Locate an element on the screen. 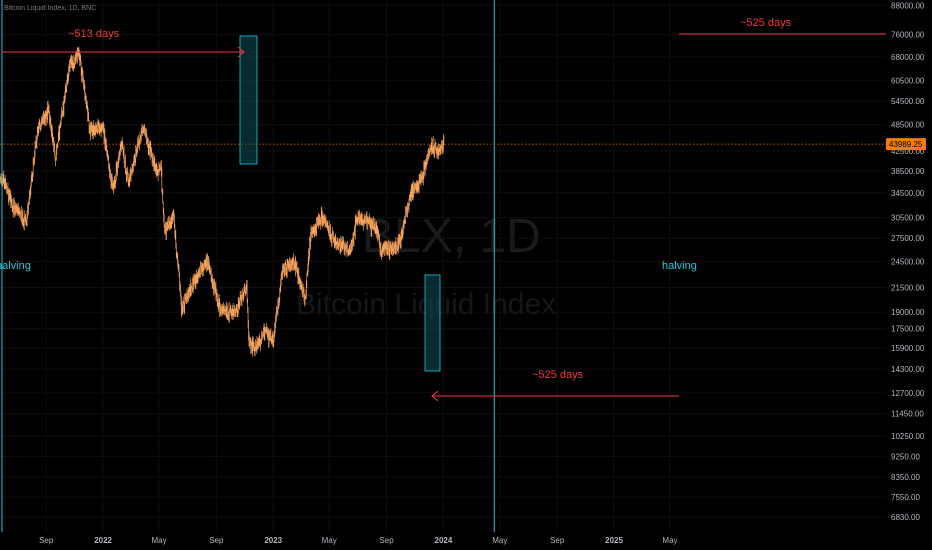  price-axis-tick-label: 19000.00 is located at coordinates (908, 312).